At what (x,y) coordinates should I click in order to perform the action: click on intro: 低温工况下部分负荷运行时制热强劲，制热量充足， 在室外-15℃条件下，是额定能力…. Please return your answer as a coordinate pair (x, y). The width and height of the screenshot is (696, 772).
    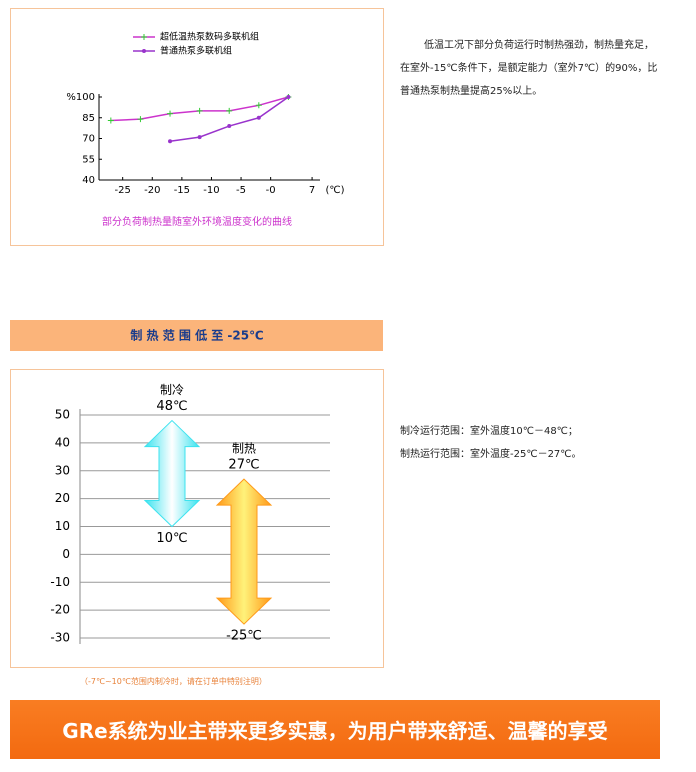
    Looking at the image, I should click on (529, 68).